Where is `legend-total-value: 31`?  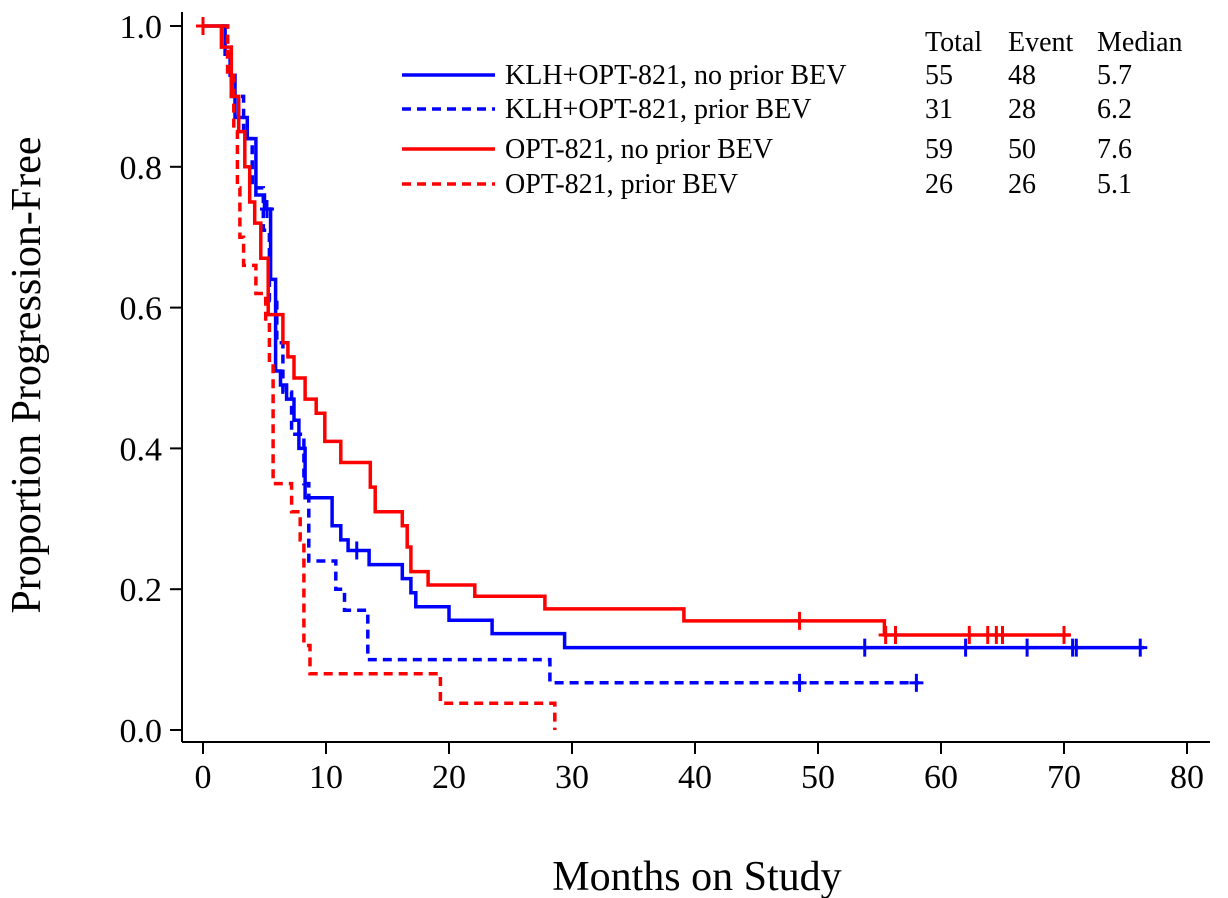 legend-total-value: 31 is located at coordinates (939, 109).